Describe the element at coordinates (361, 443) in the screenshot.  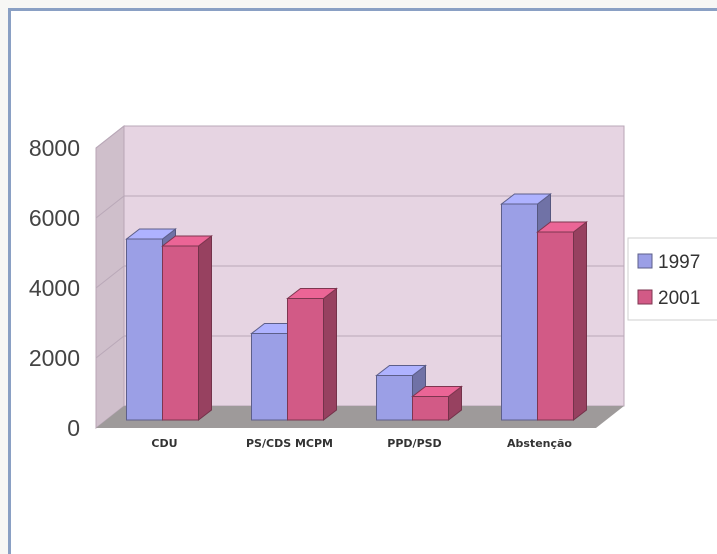
I see `category-labels: CDU PS/CDS MCPM PPD/PSD Abstenção` at that location.